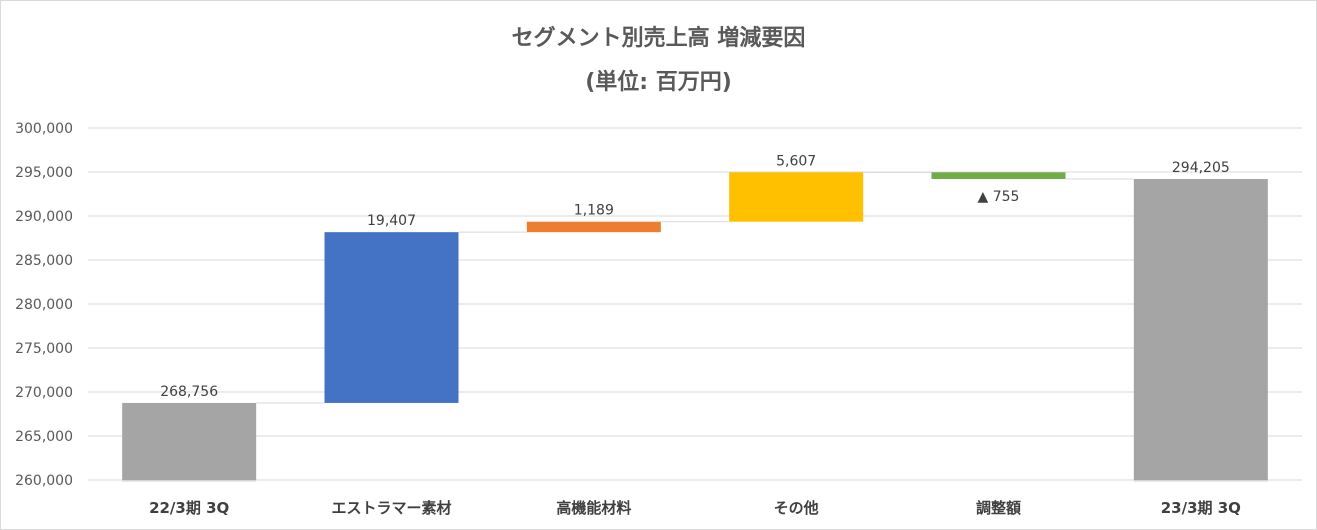 The image size is (1317, 530). I want to click on y-tick-label: 275,000, so click(44, 349).